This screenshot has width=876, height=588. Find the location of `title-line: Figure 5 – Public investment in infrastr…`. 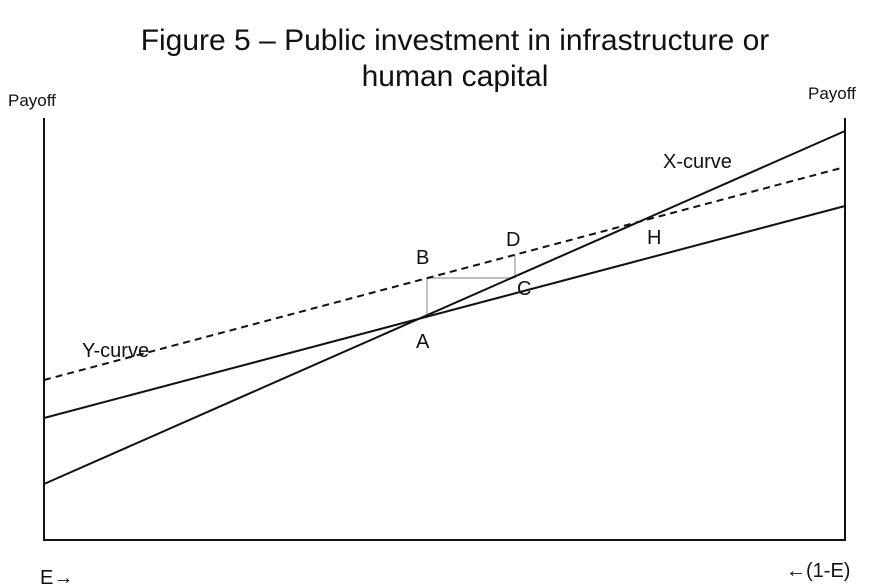

title-line: Figure 5 – Public investment in infrastr… is located at coordinates (455, 40).